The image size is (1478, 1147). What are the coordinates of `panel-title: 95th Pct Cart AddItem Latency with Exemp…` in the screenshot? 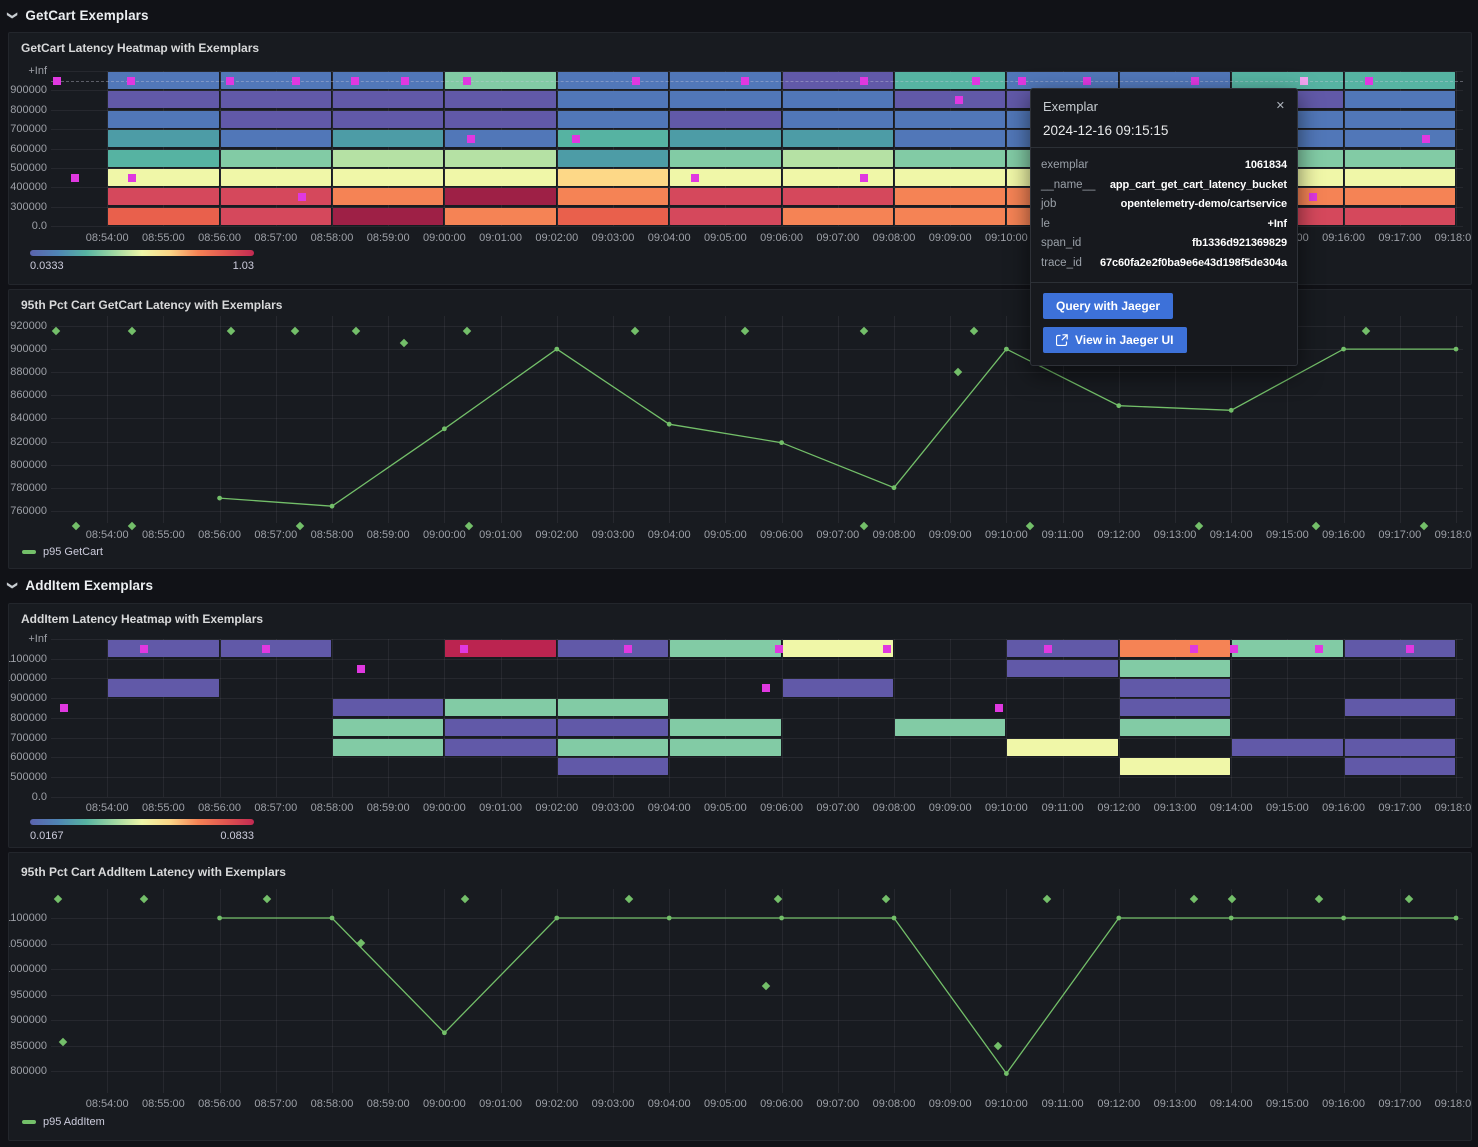 It's located at (153, 872).